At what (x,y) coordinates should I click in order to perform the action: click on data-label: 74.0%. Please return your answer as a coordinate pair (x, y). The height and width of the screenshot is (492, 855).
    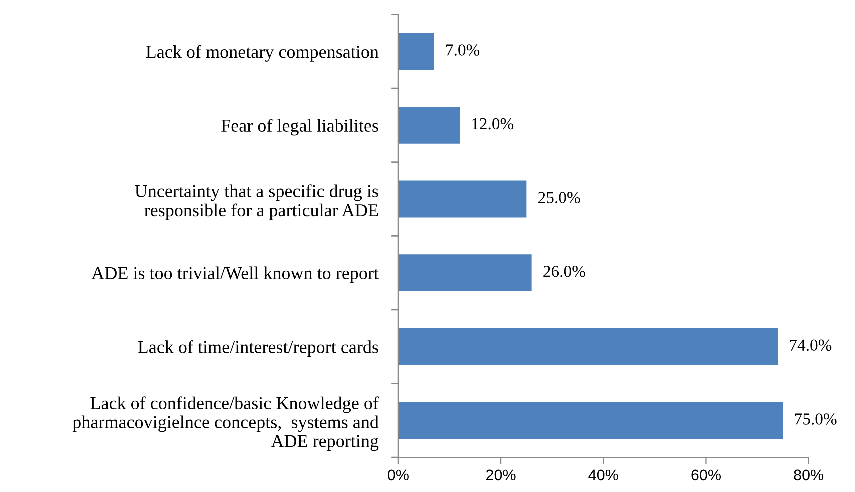
    Looking at the image, I should click on (811, 346).